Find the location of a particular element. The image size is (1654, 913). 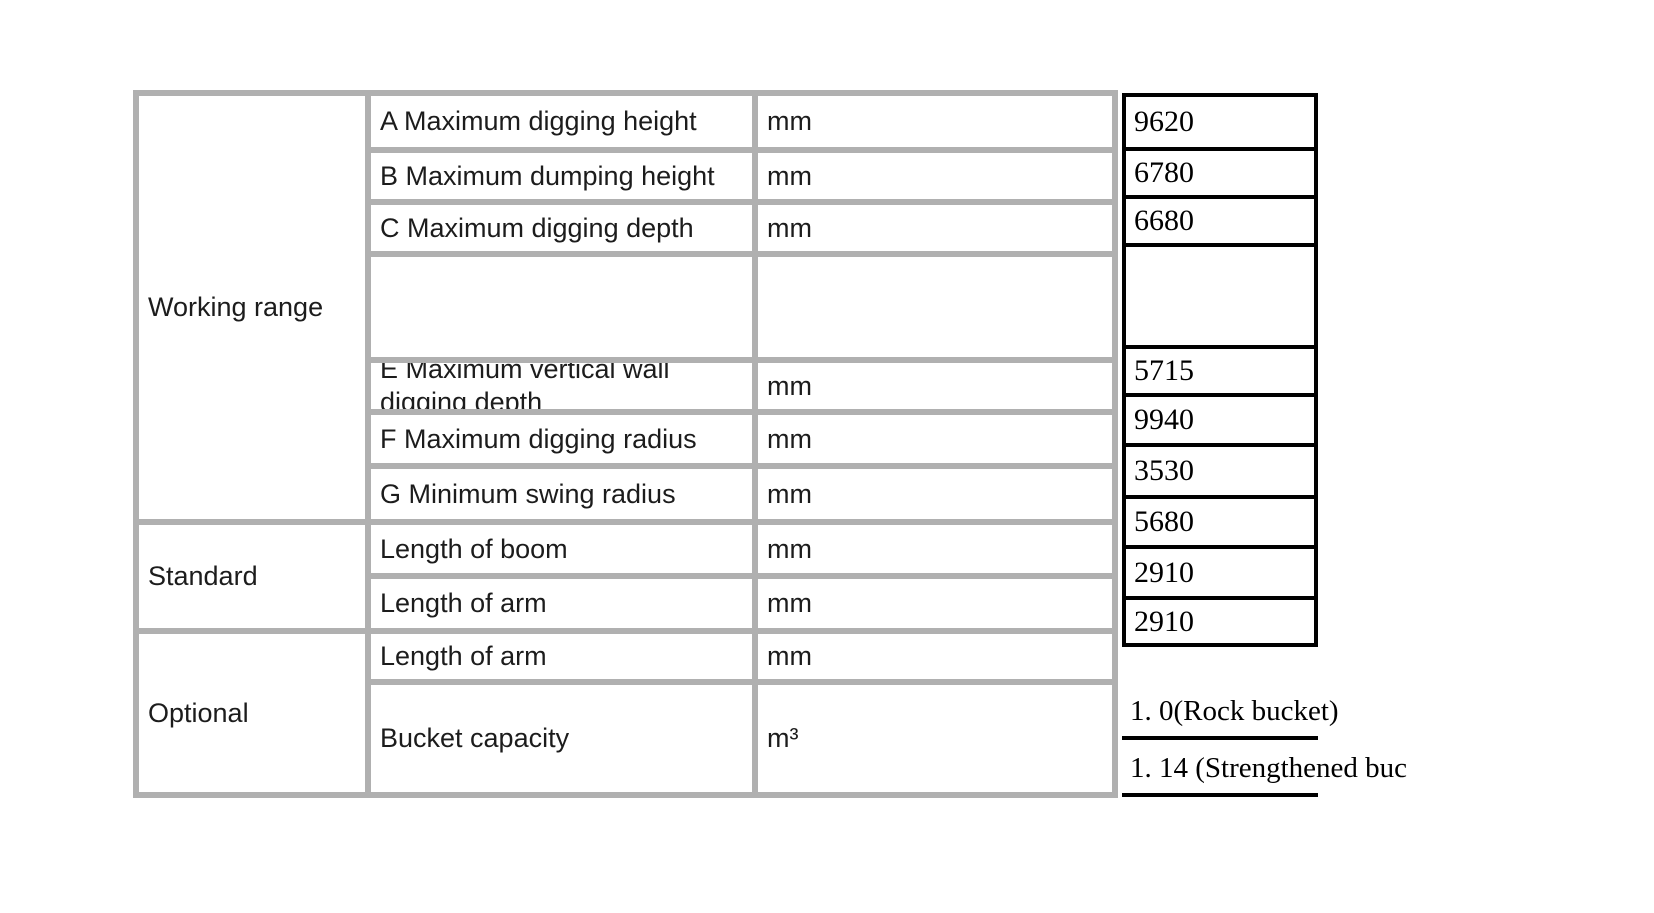

row-value: 9940 is located at coordinates (1220, 418).